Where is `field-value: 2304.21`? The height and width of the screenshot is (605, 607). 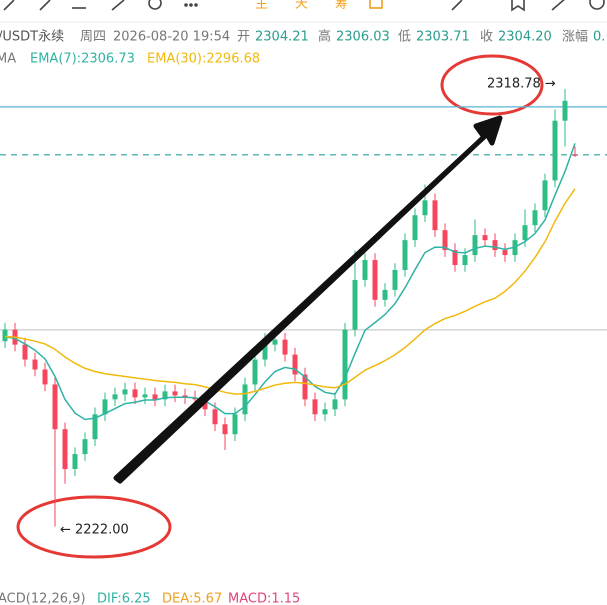
field-value: 2304.21 is located at coordinates (282, 37).